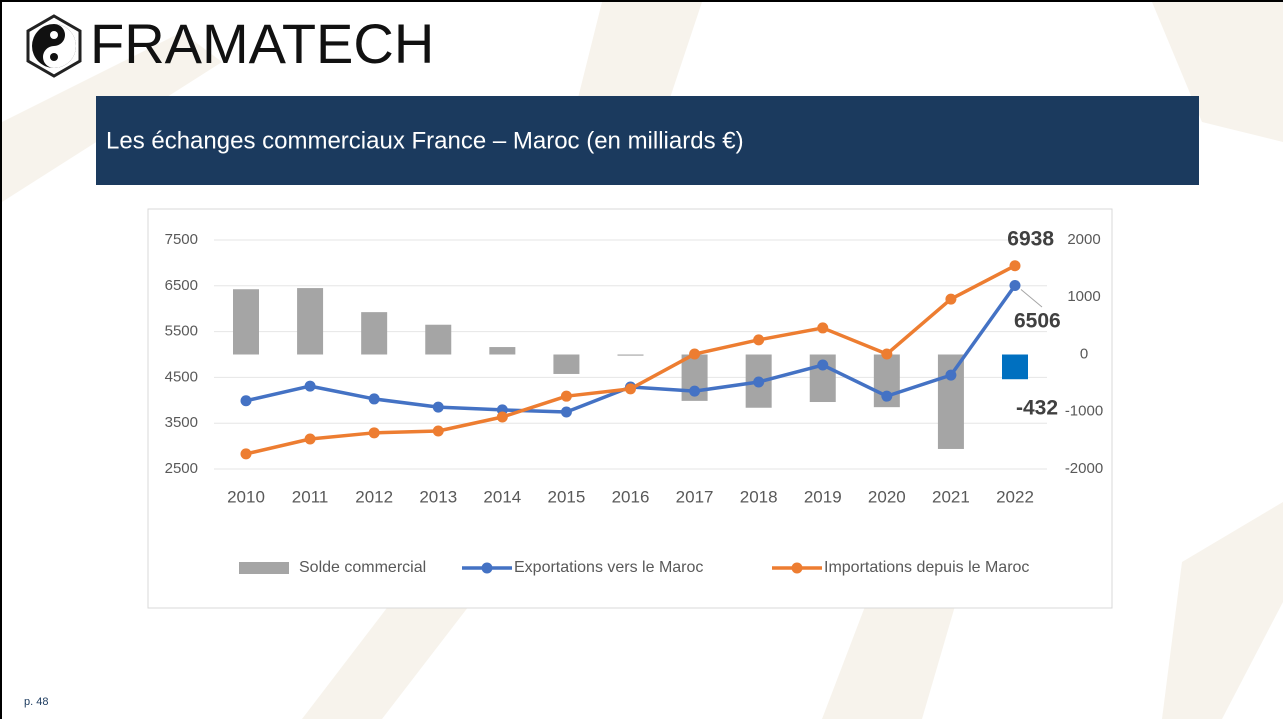 The width and height of the screenshot is (1283, 719). Describe the element at coordinates (1083, 296) in the screenshot. I see `y2-tick-label: 1000` at that location.